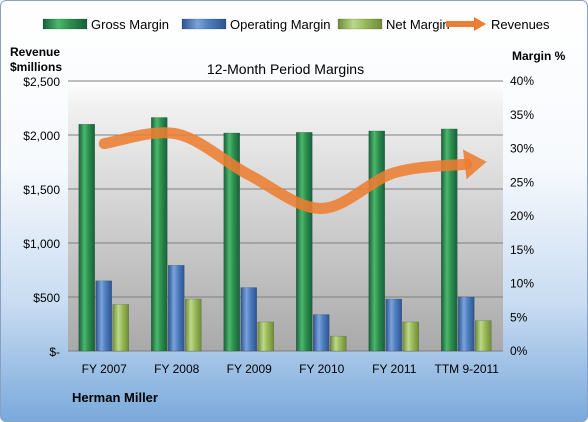  Describe the element at coordinates (522, 216) in the screenshot. I see `right-tick-label: 20%` at that location.